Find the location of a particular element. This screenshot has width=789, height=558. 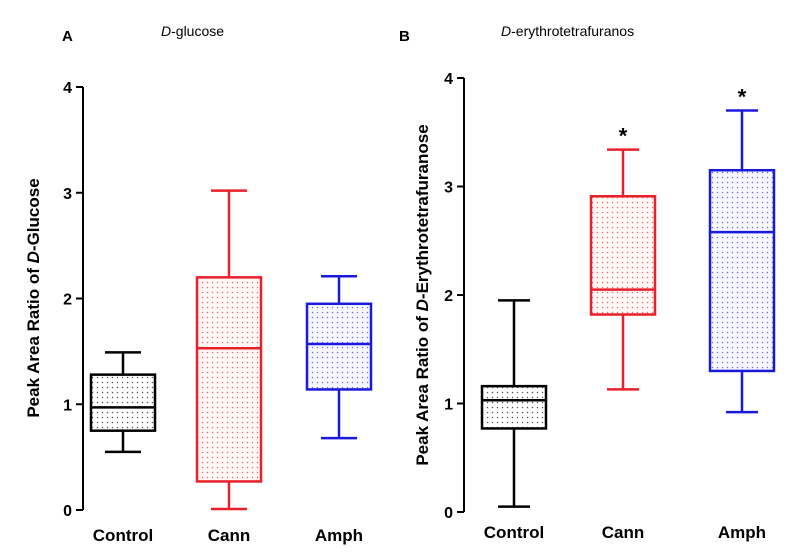

panel-a-category-label: Cann is located at coordinates (229, 535).